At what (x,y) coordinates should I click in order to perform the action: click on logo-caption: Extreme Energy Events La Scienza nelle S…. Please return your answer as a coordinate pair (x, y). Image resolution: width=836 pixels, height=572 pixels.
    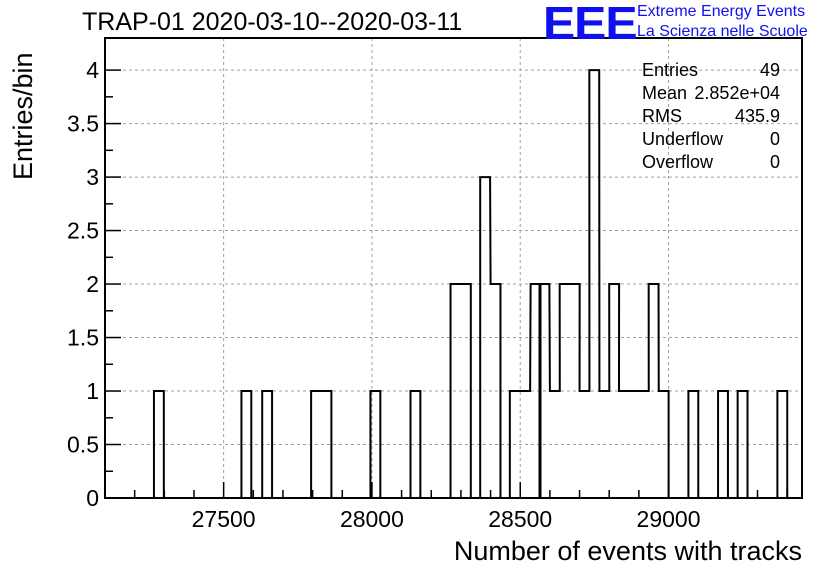
    Looking at the image, I should click on (722, 22).